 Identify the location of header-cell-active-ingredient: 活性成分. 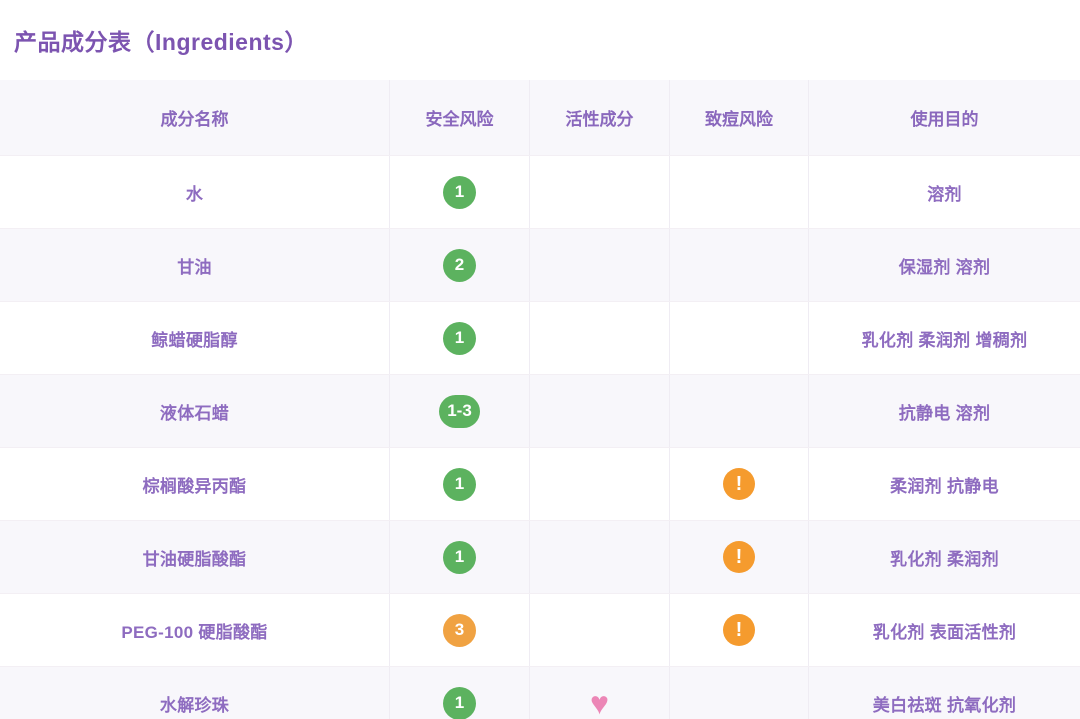
(599, 117).